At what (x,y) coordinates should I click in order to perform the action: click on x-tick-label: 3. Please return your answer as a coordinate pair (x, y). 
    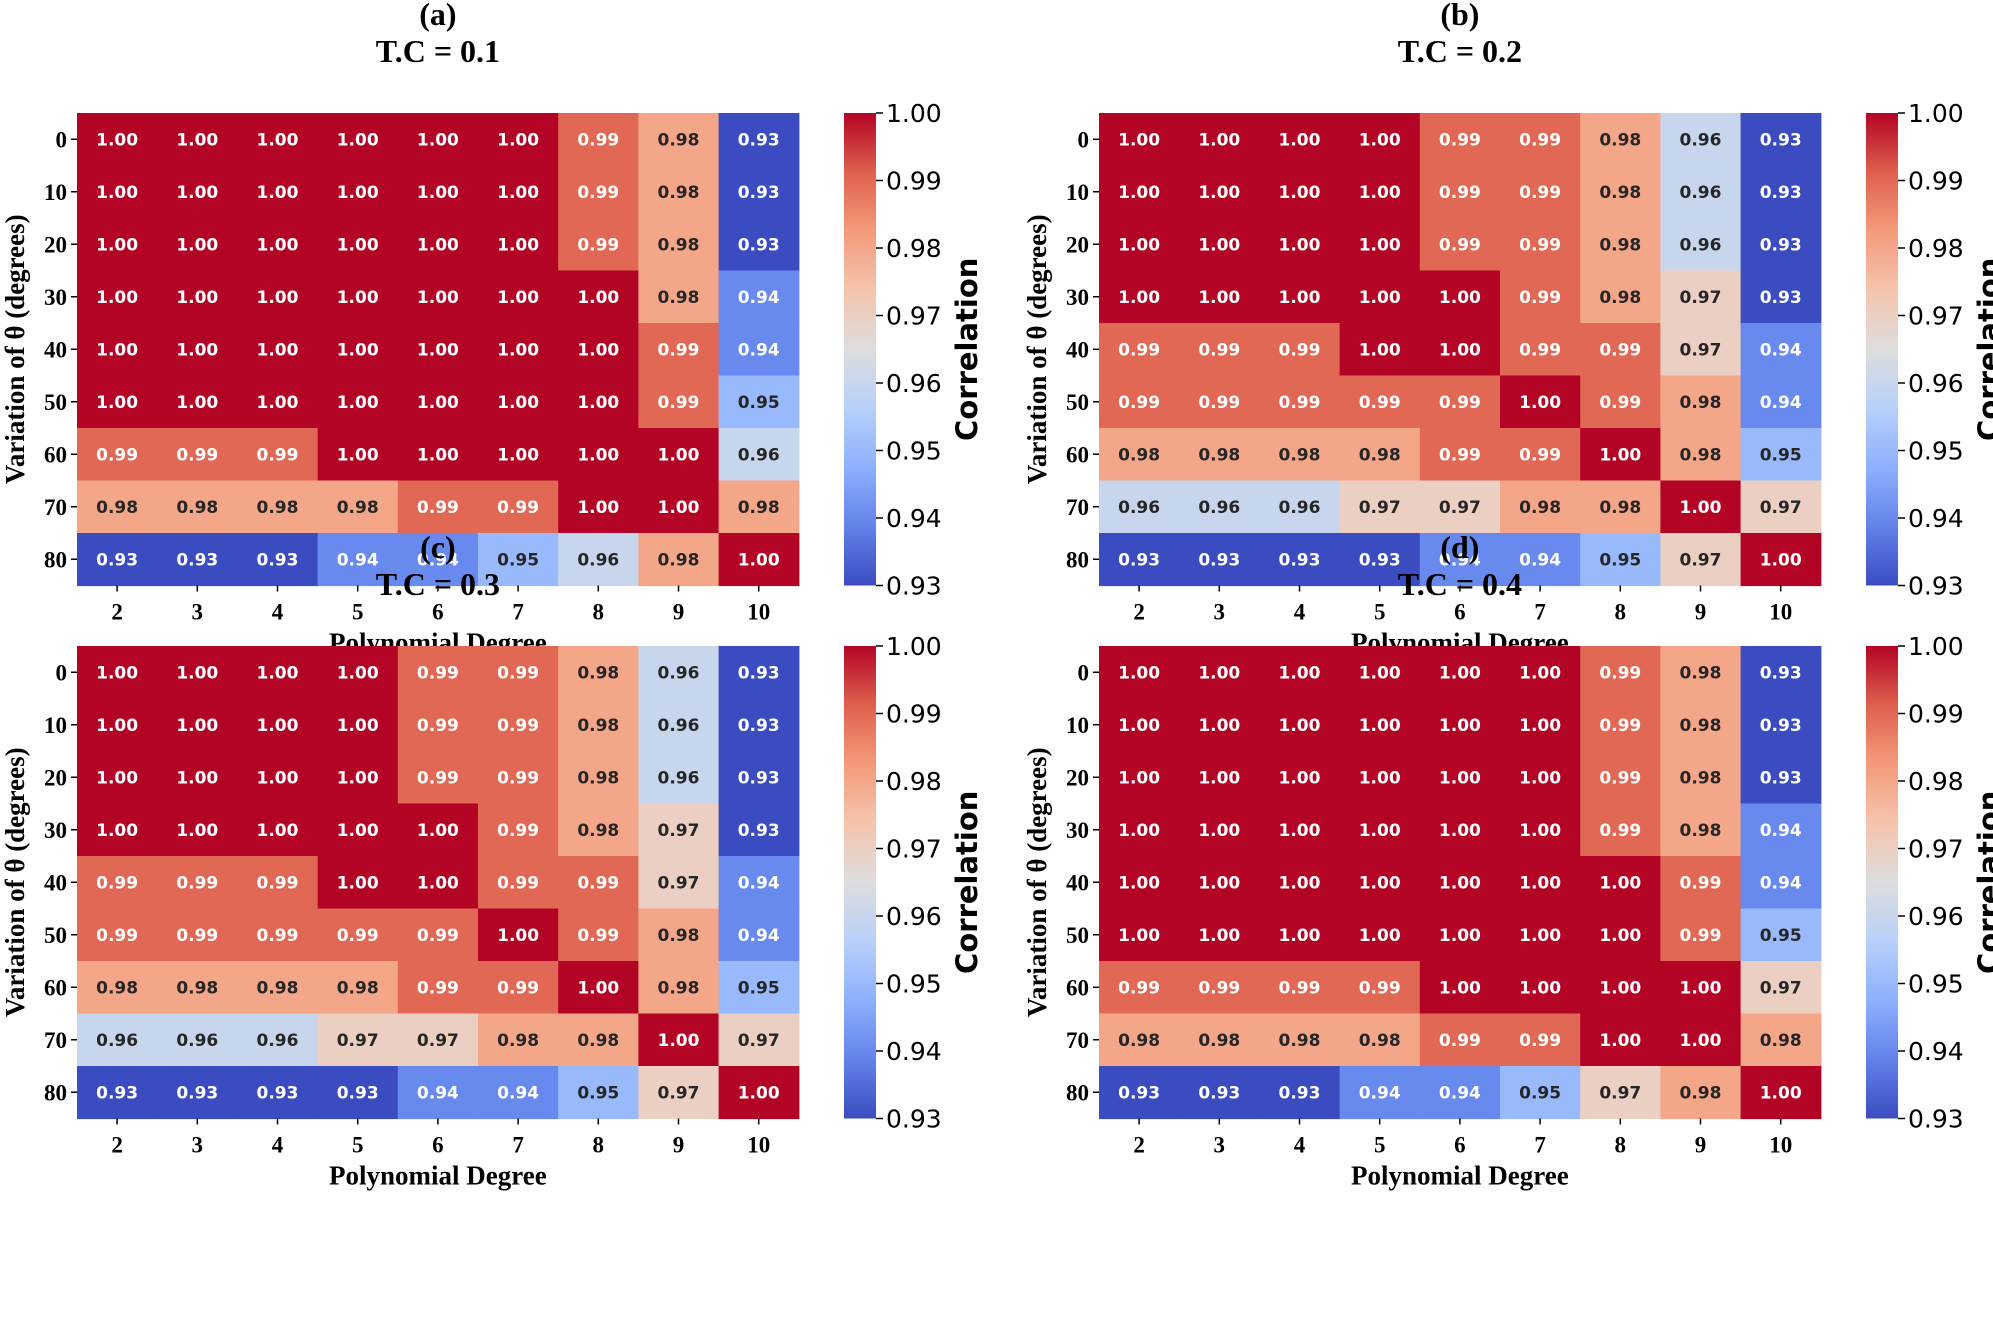
    Looking at the image, I should click on (198, 612).